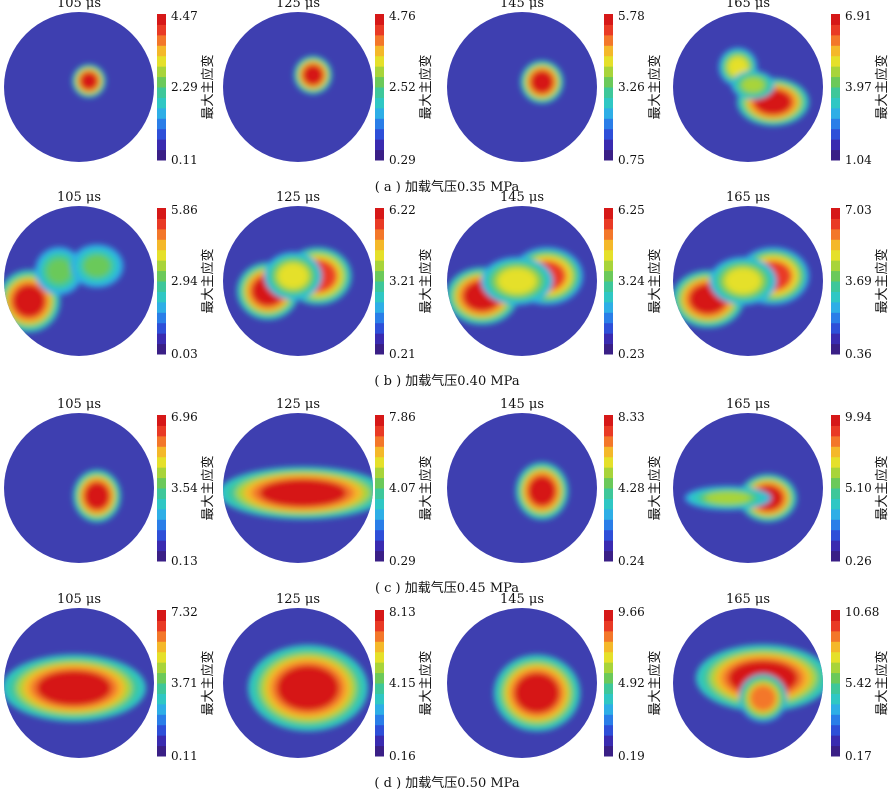 The width and height of the screenshot is (895, 800). What do you see at coordinates (858, 210) in the screenshot?
I see `colorbar-tick: 7.03` at bounding box center [858, 210].